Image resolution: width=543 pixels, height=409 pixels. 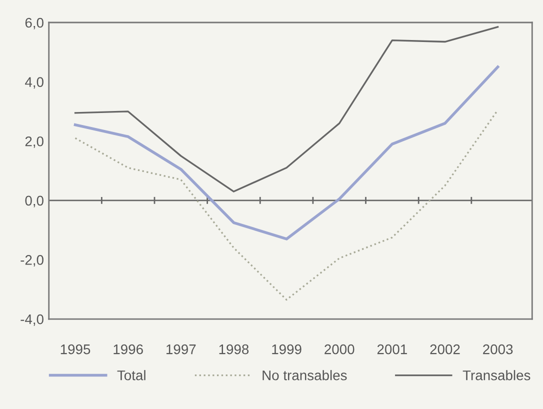 What do you see at coordinates (32, 261) in the screenshot?
I see `y-tick-label: -2,0` at bounding box center [32, 261].